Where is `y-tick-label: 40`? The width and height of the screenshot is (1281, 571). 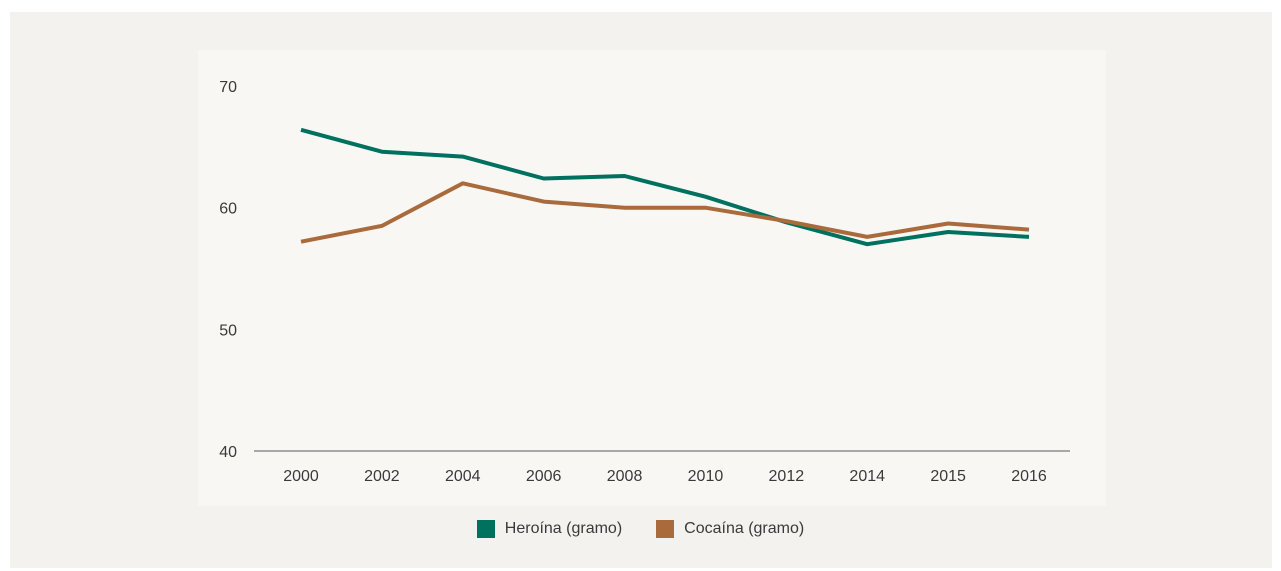 y-tick-label: 40 is located at coordinates (228, 452).